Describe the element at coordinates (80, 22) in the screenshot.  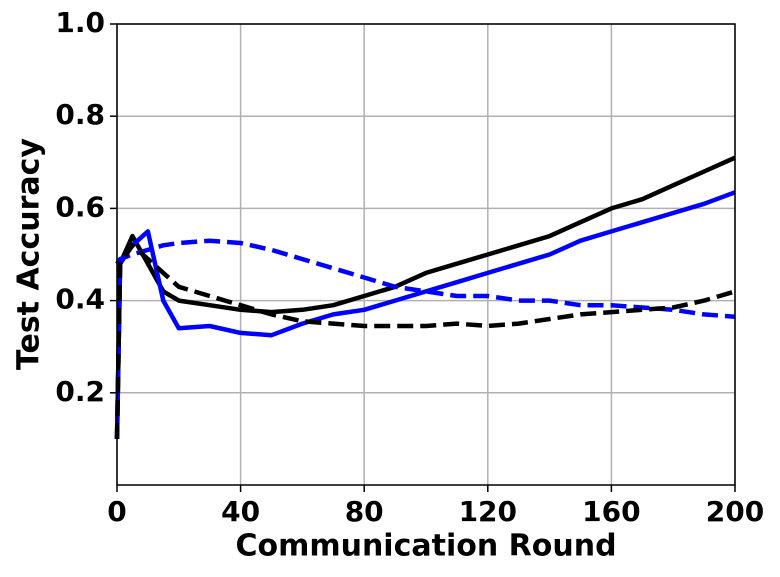
I see `y-tick-label: 1.0` at that location.